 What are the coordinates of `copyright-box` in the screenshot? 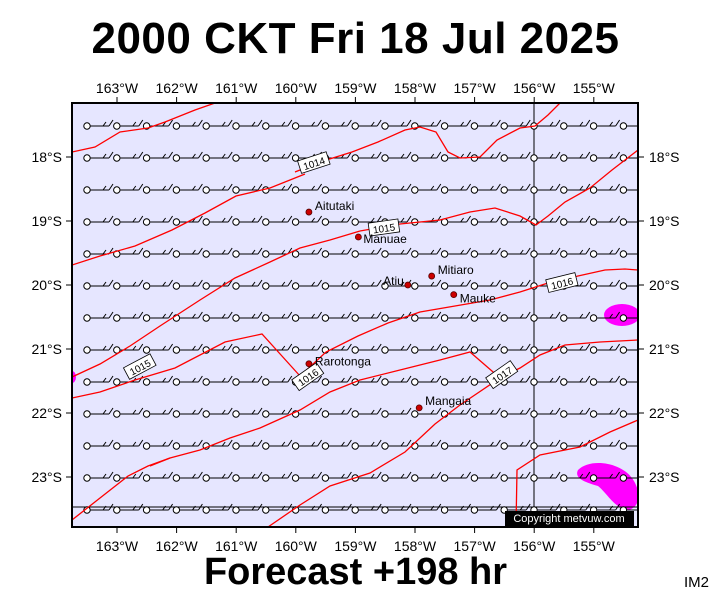 It's located at (569, 518).